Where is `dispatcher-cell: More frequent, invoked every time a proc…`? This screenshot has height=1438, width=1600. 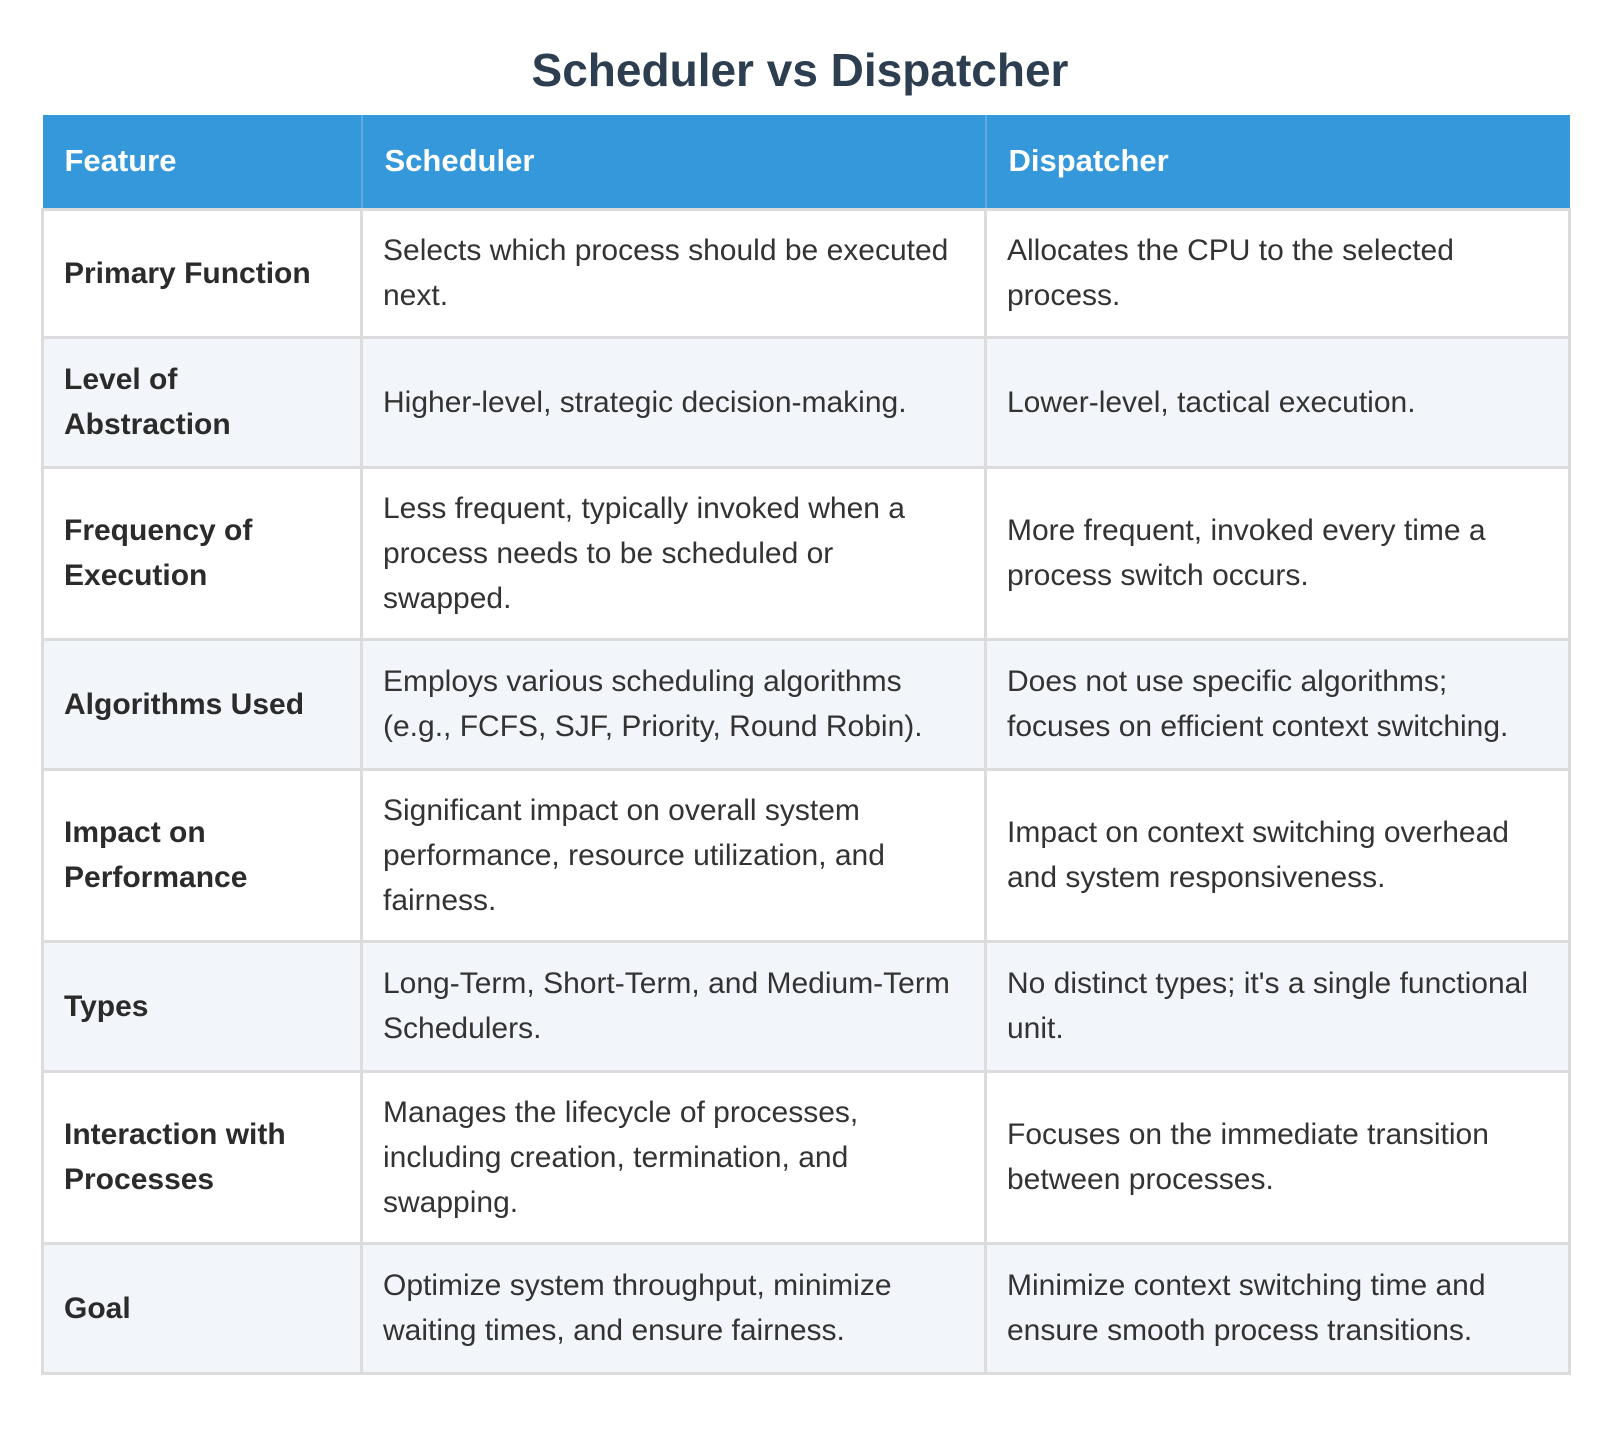 dispatcher-cell: More frequent, invoked every time a proc… is located at coordinates (1277, 553).